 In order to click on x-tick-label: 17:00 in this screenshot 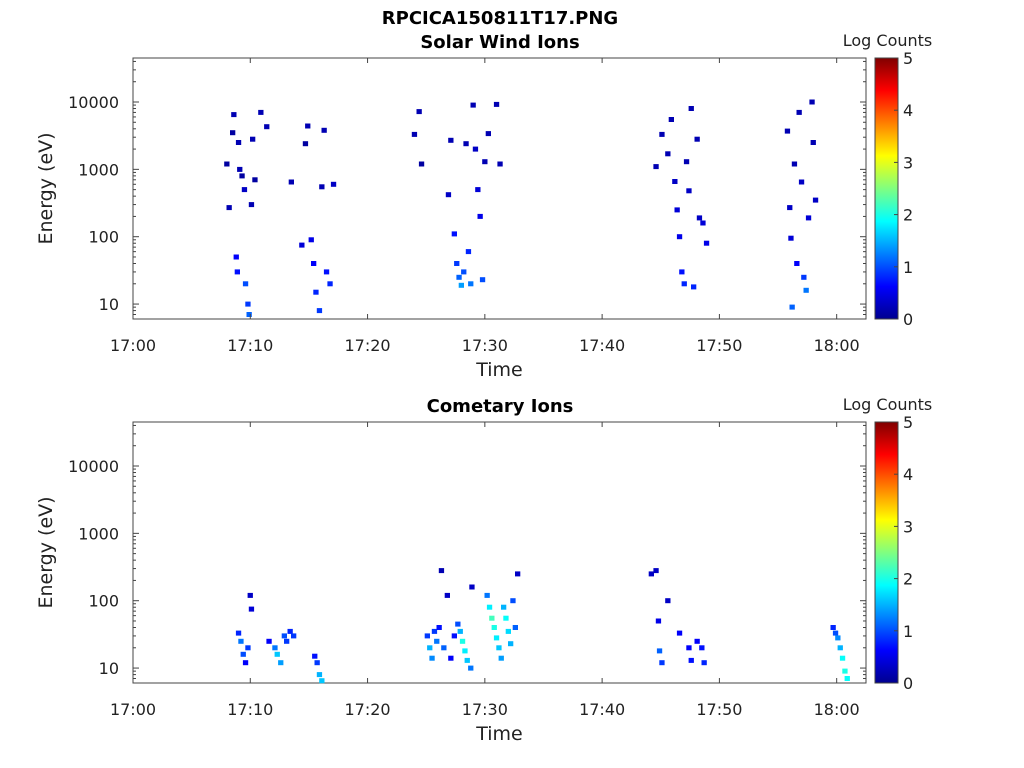, I will do `click(133, 345)`.